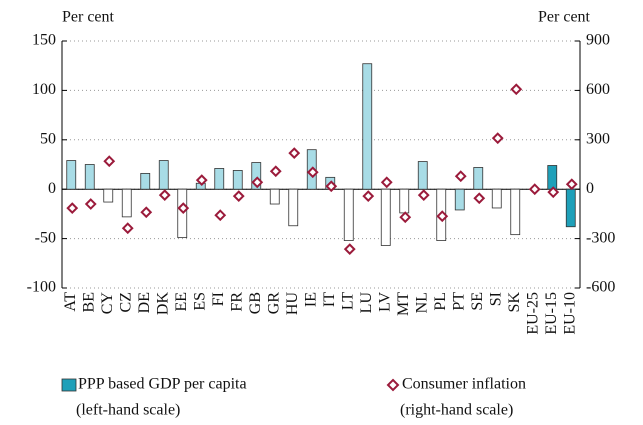  Describe the element at coordinates (456, 410) in the screenshot. I see `legend-note: (right-hand scale)` at that location.